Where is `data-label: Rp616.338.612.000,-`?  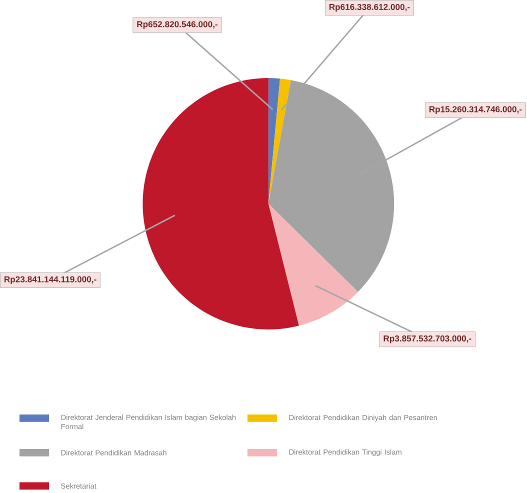
data-label: Rp616.338.612.000,- is located at coordinates (369, 8).